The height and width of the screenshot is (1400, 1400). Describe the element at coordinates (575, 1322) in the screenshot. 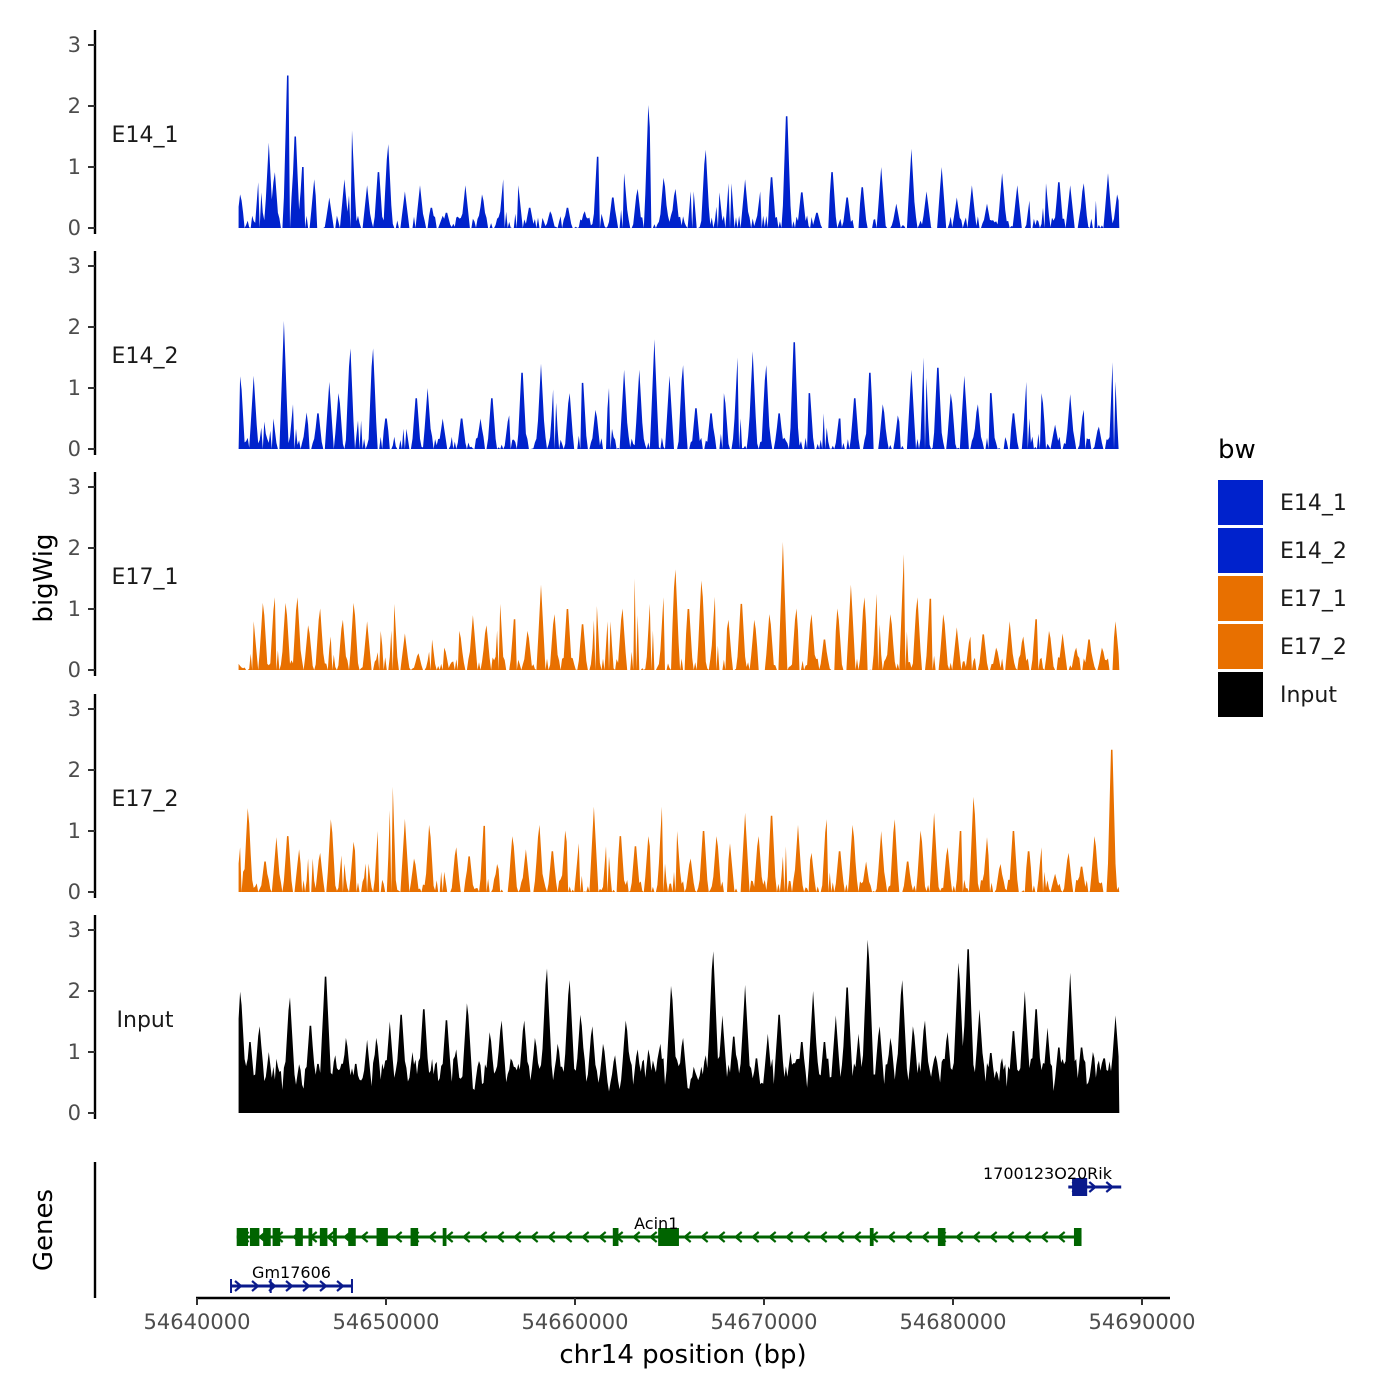

I see `x-tick-label: 54660000` at that location.